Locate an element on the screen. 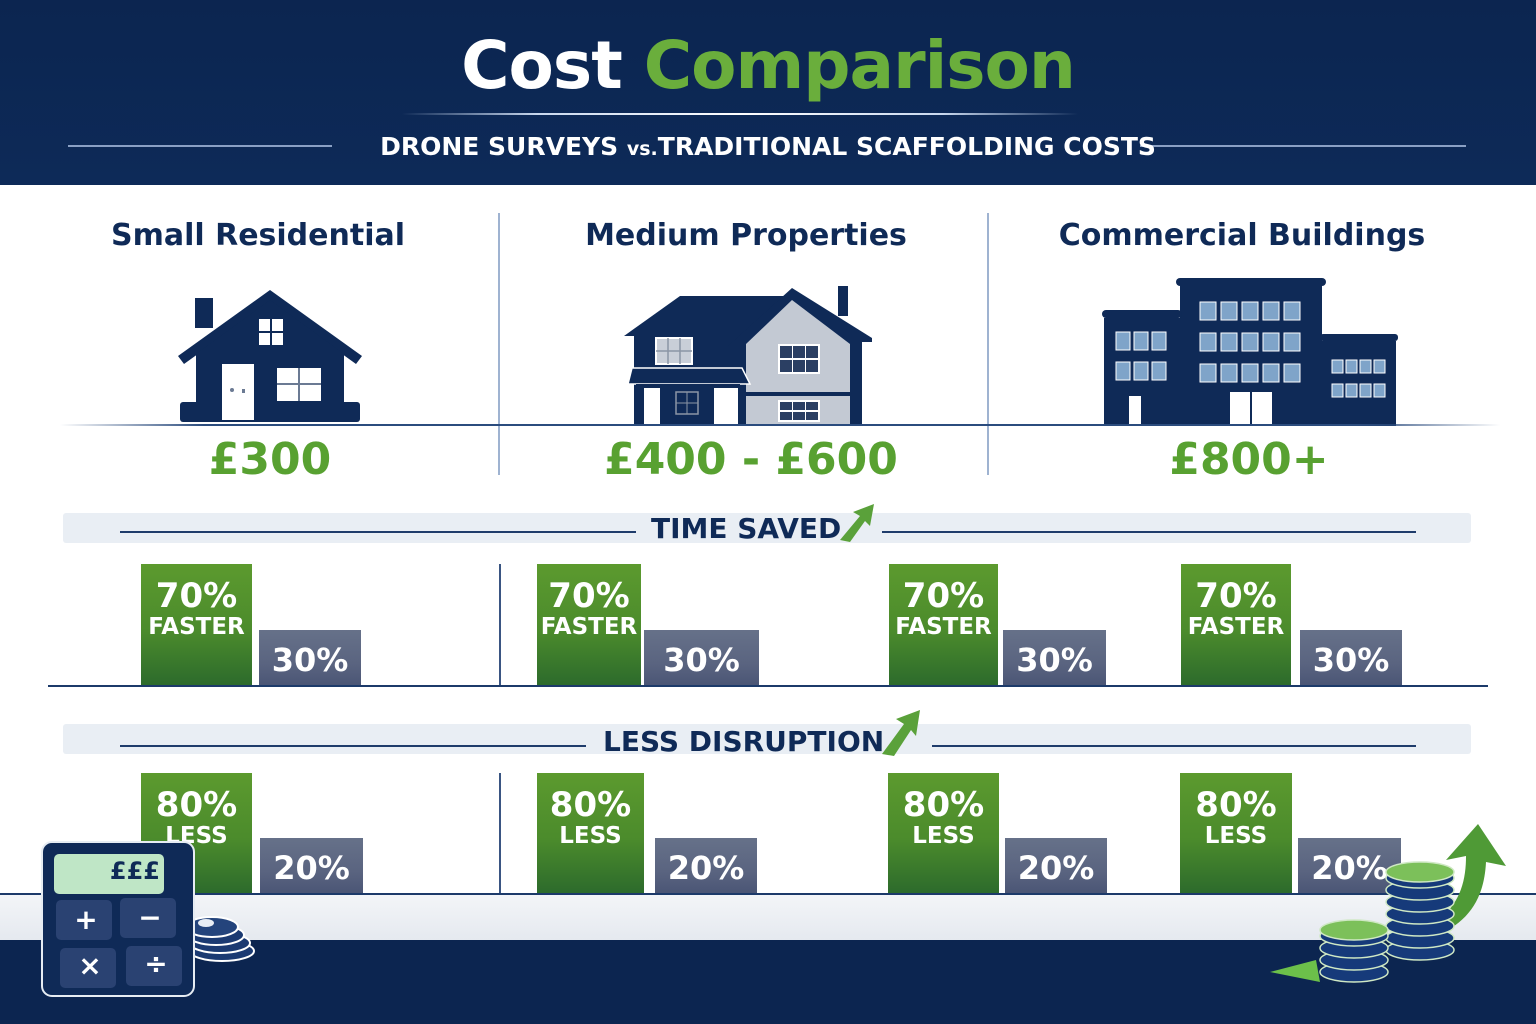 The width and height of the screenshot is (1536, 1024). bar-traditional-disruption-3: 20% is located at coordinates (1056, 866).